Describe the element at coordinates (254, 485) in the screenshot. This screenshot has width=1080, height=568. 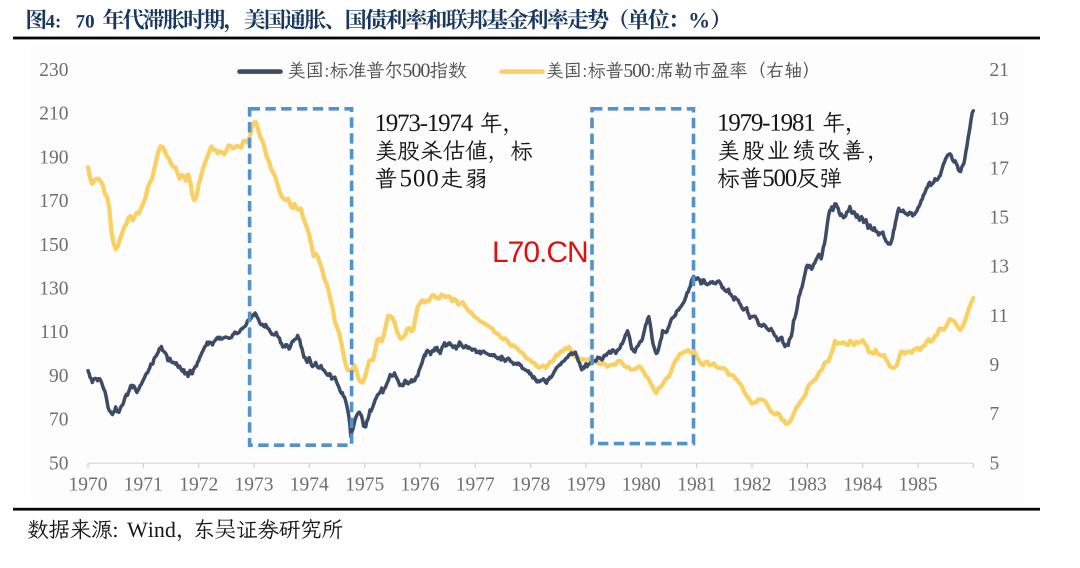
I see `svg-text: 1973` at that location.